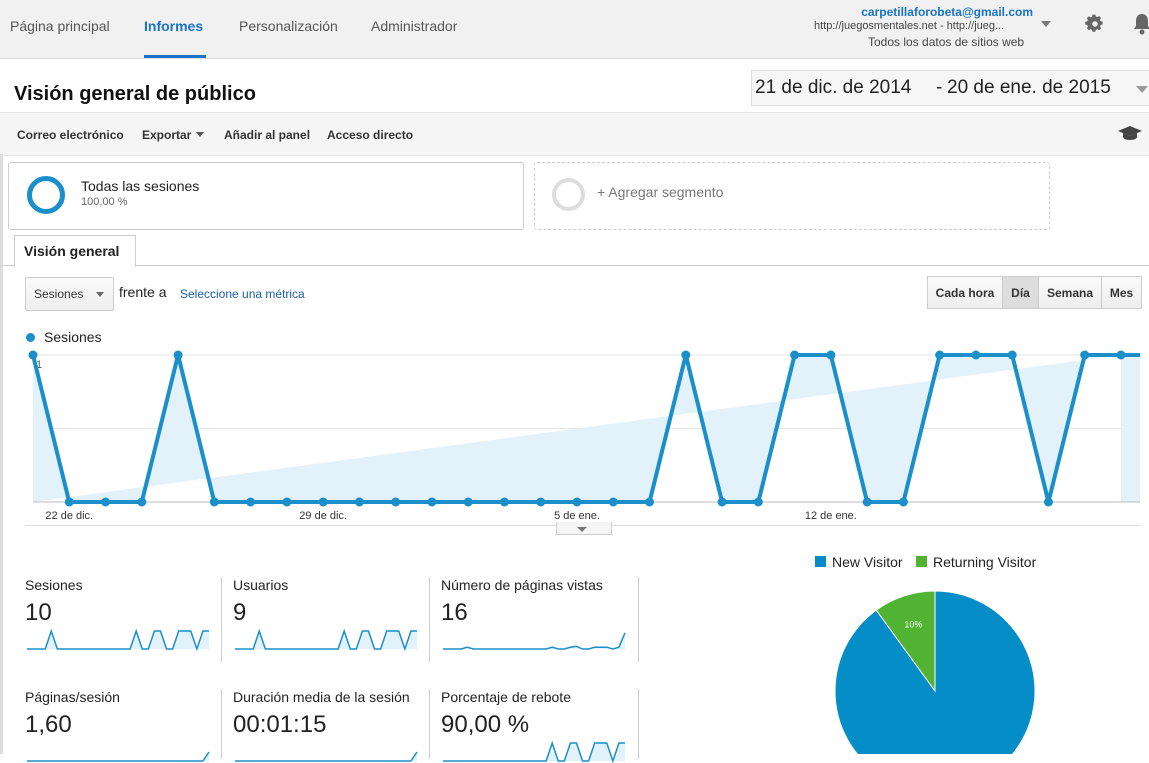  Describe the element at coordinates (1029, 87) in the screenshot. I see `date-end: 20 de ene. de 2015` at that location.